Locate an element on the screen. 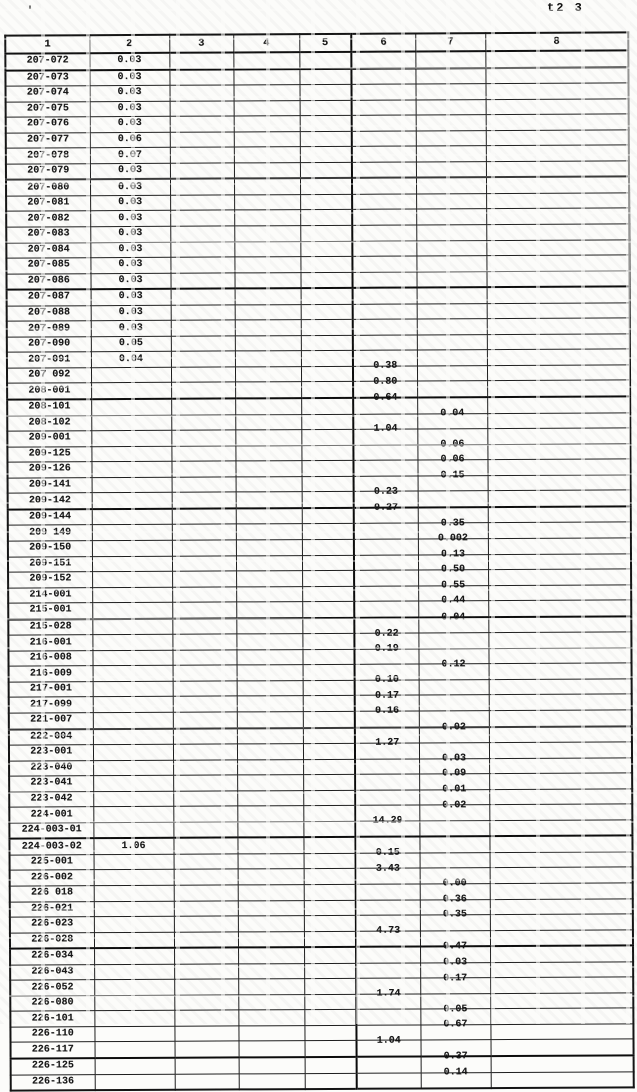 The image size is (637, 1092). row-cell-col7: 0.67 is located at coordinates (455, 1030).